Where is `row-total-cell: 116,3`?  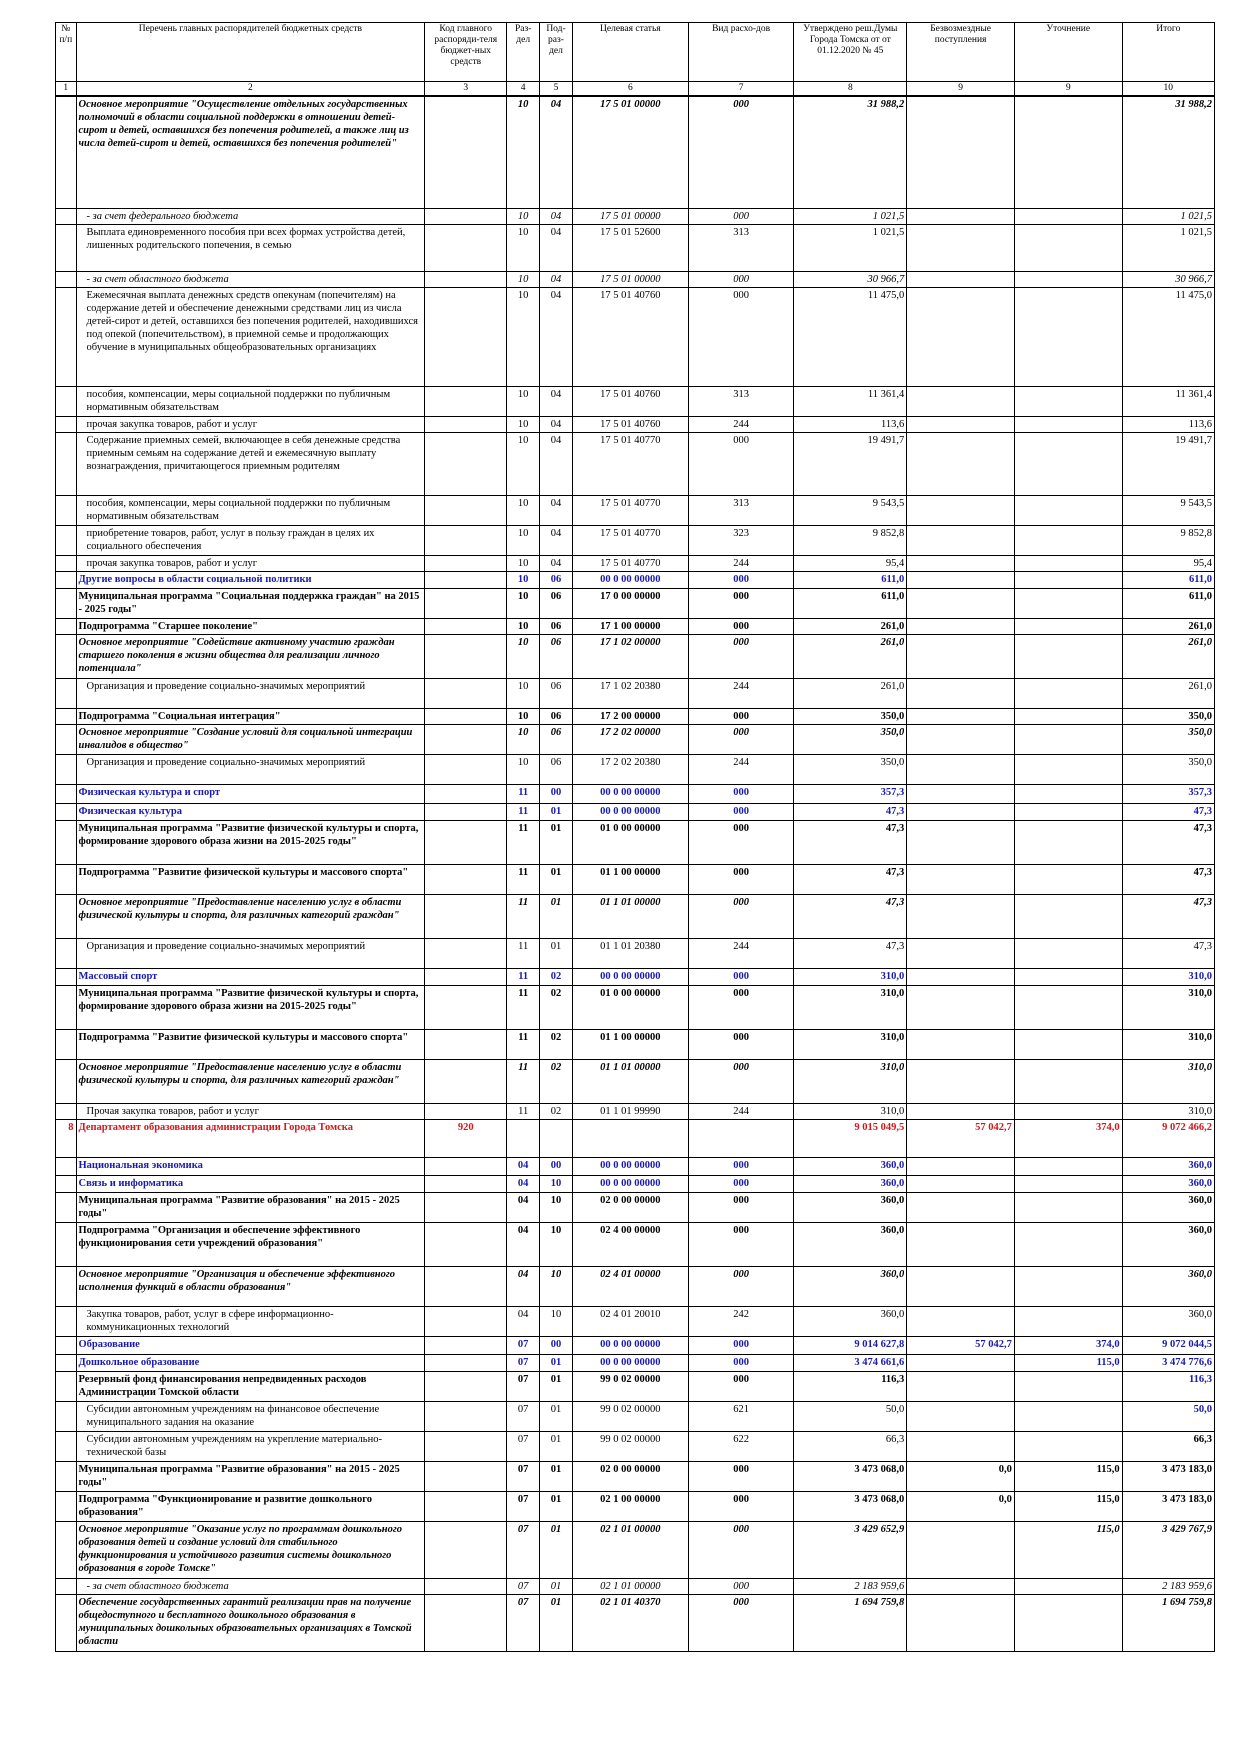 row-total-cell: 116,3 is located at coordinates (1168, 1386).